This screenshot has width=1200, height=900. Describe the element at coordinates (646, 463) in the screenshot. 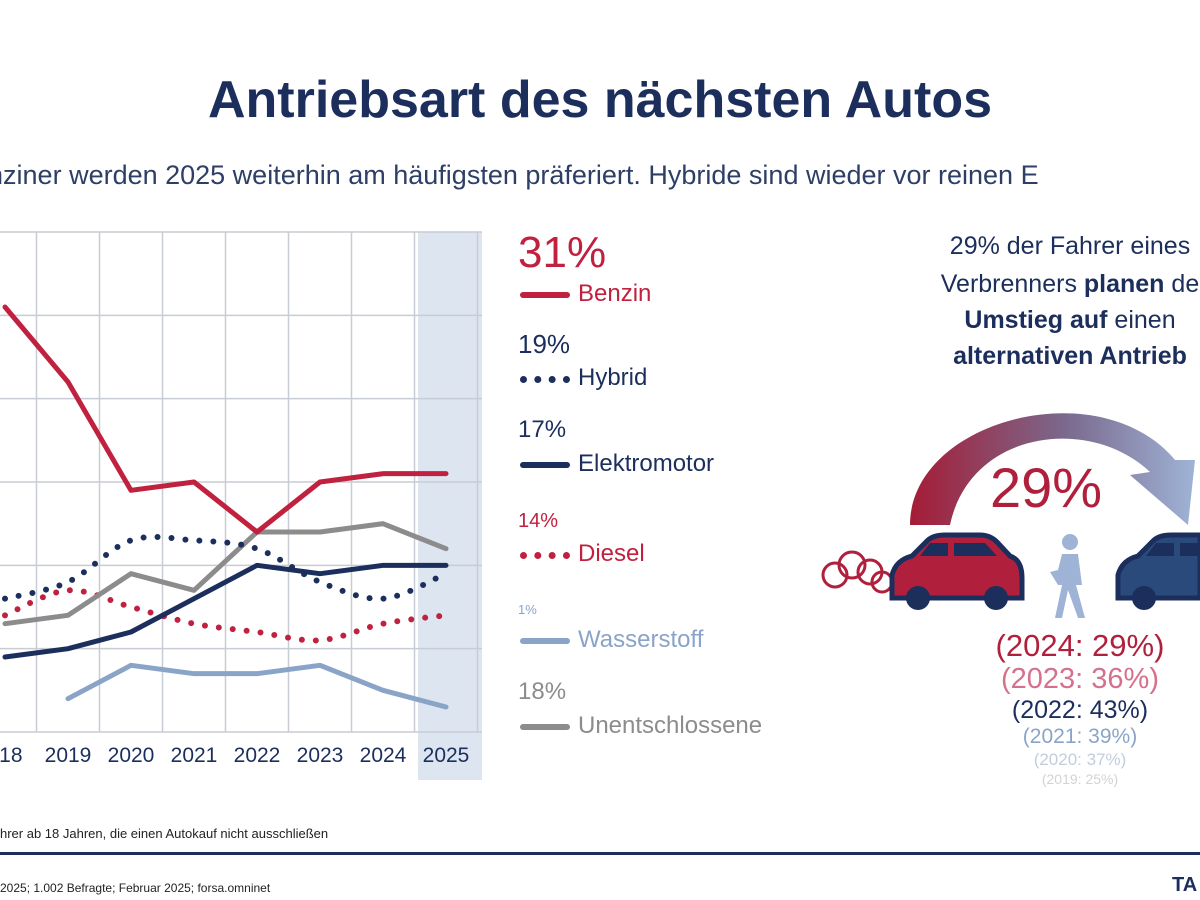

I see `legend-label: Elektromotor` at that location.